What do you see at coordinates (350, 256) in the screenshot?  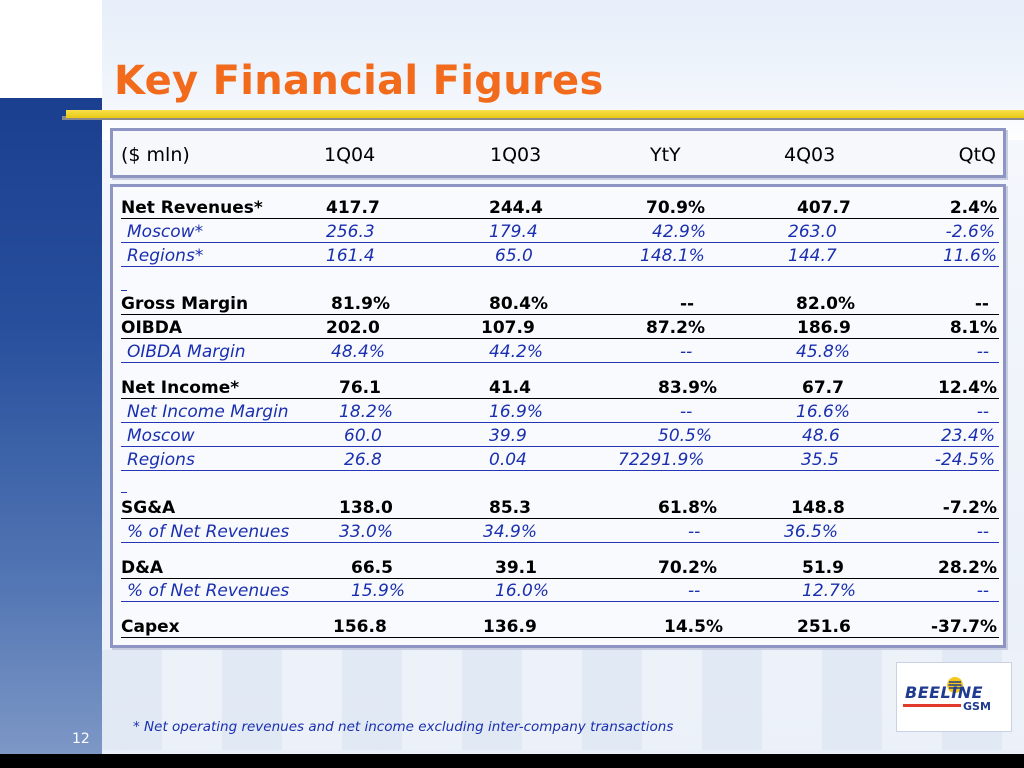 I see `cell-1q04: 161.4` at bounding box center [350, 256].